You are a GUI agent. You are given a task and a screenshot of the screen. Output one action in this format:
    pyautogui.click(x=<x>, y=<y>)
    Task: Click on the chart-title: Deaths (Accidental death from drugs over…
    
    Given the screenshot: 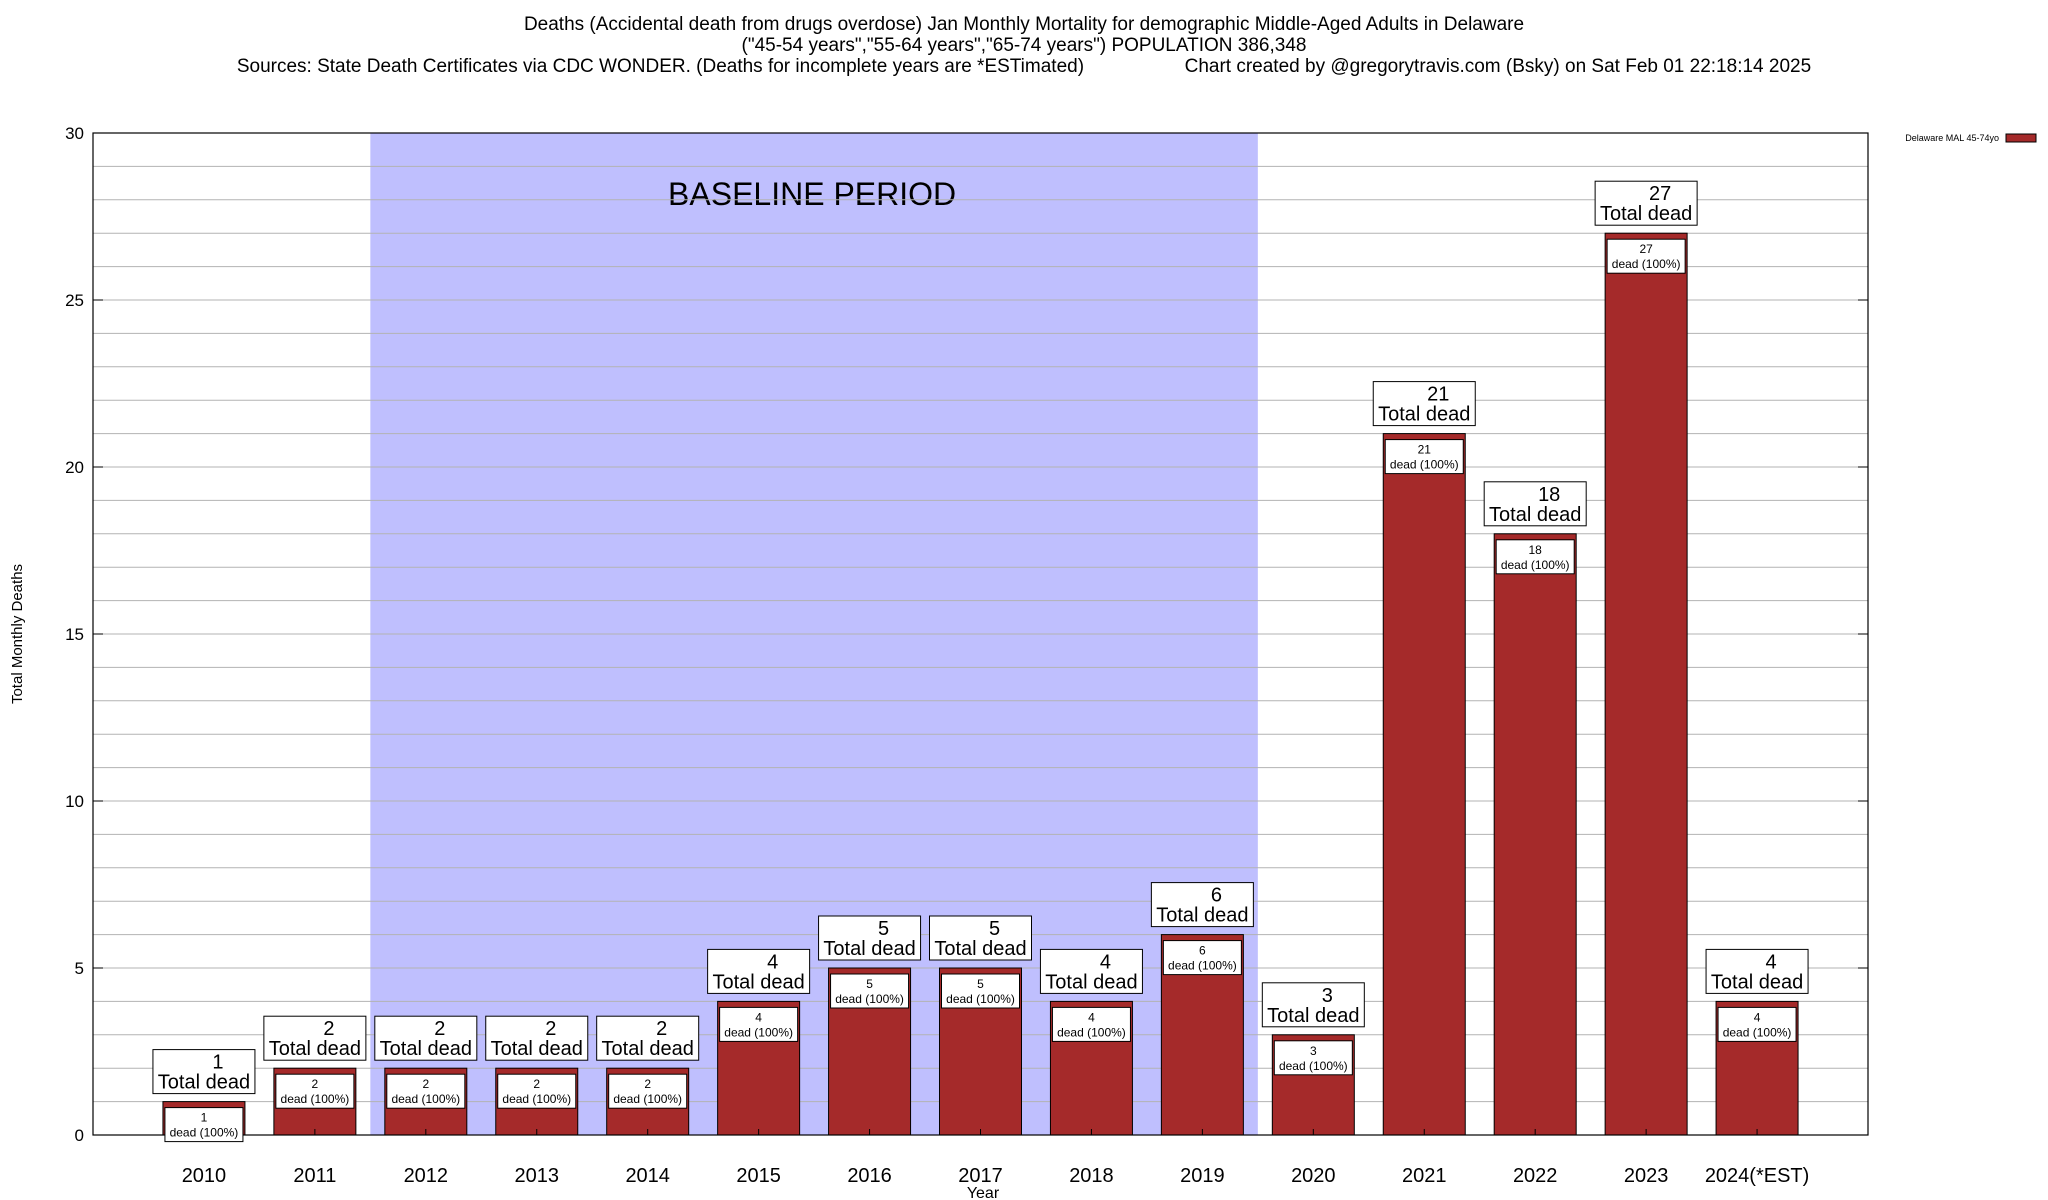 What is the action you would take?
    pyautogui.click(x=1024, y=24)
    